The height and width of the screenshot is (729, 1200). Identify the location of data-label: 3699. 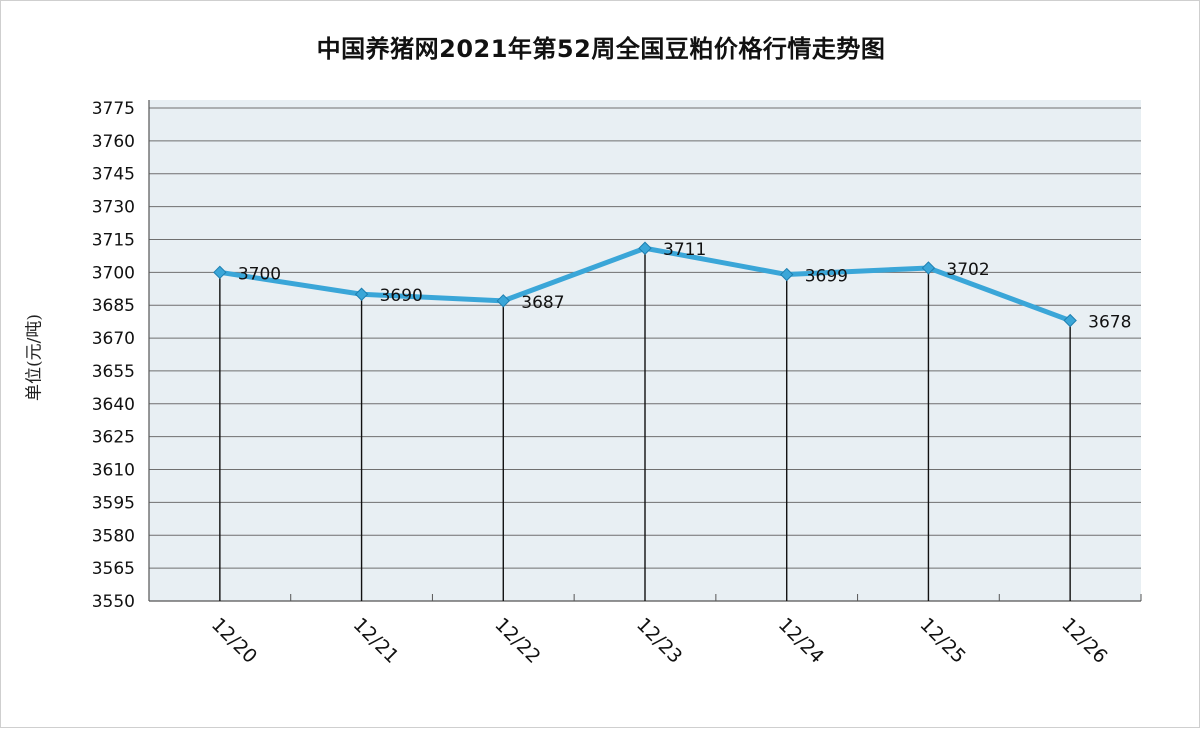
(826, 277).